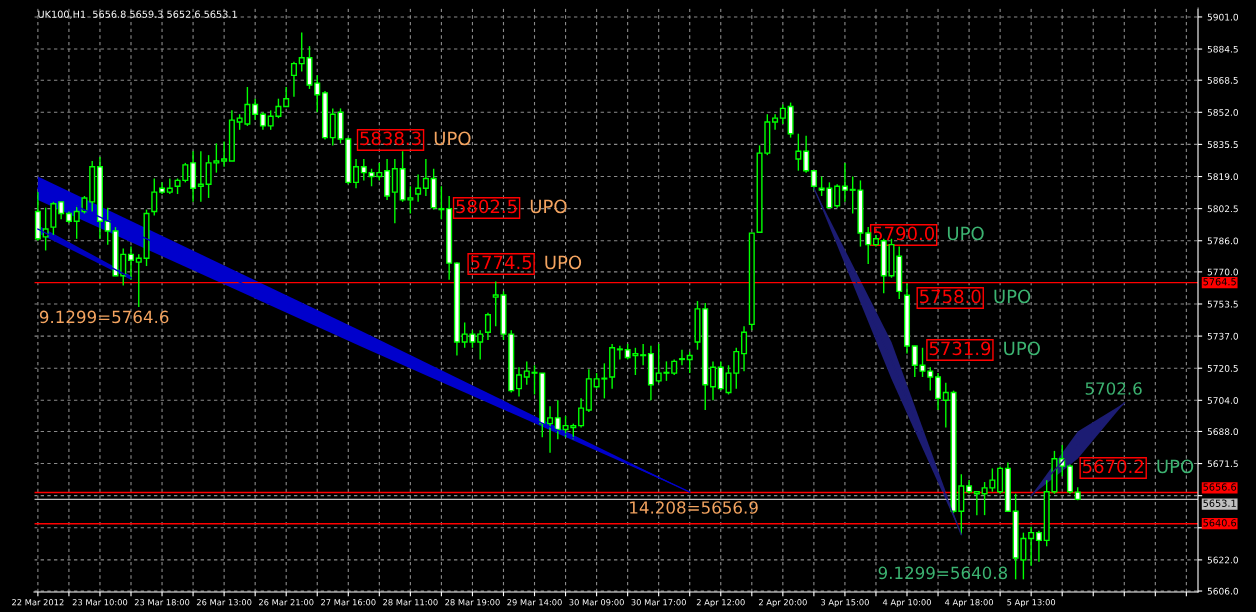  I want to click on x-tick-label: 26 Mar 21:00, so click(286, 602).